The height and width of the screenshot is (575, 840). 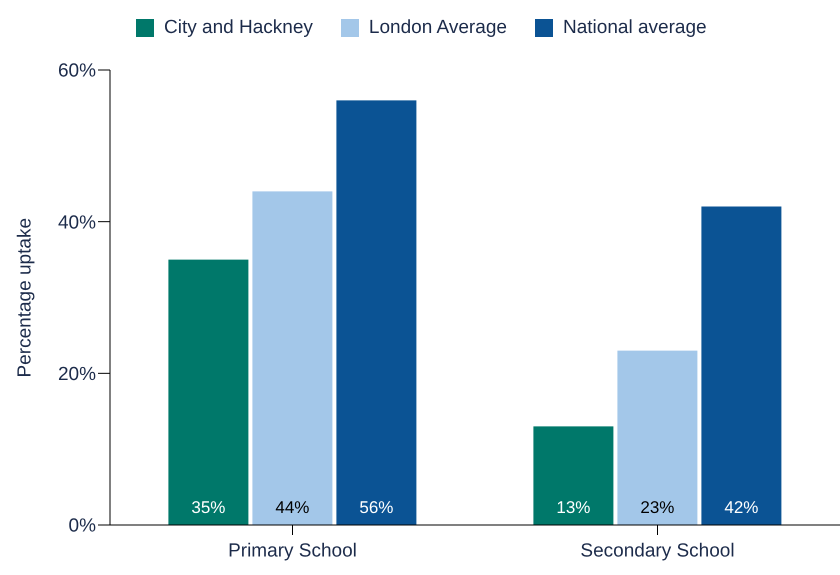 What do you see at coordinates (208, 507) in the screenshot?
I see `data-label: 35%` at bounding box center [208, 507].